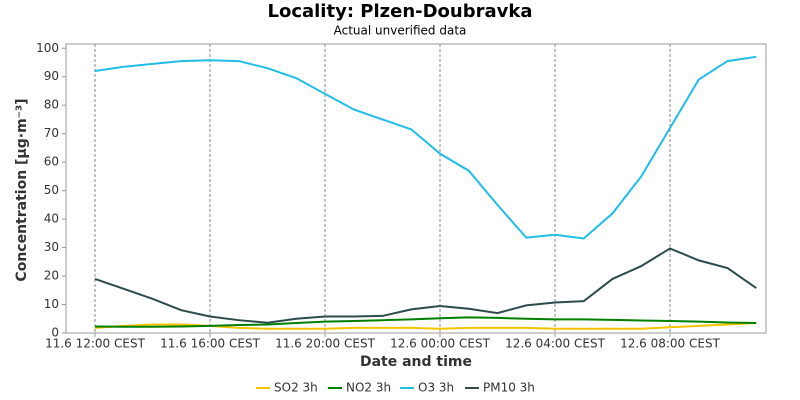  Describe the element at coordinates (325, 344) in the screenshot. I see `x-tick-label: 11.6 20:00 CEST` at that location.